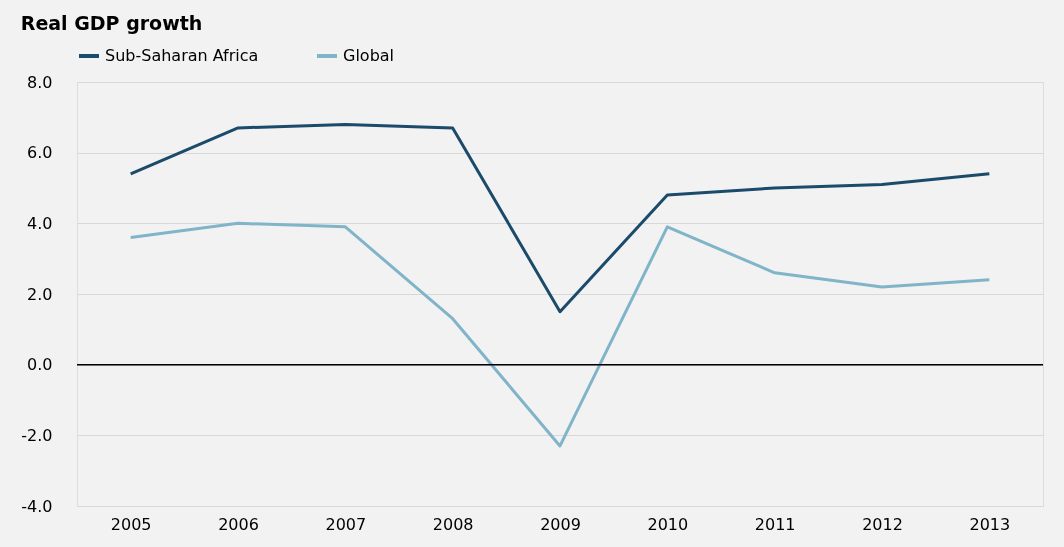 The height and width of the screenshot is (547, 1064). What do you see at coordinates (37, 506) in the screenshot?
I see `y-tick-label: -4.0` at bounding box center [37, 506].